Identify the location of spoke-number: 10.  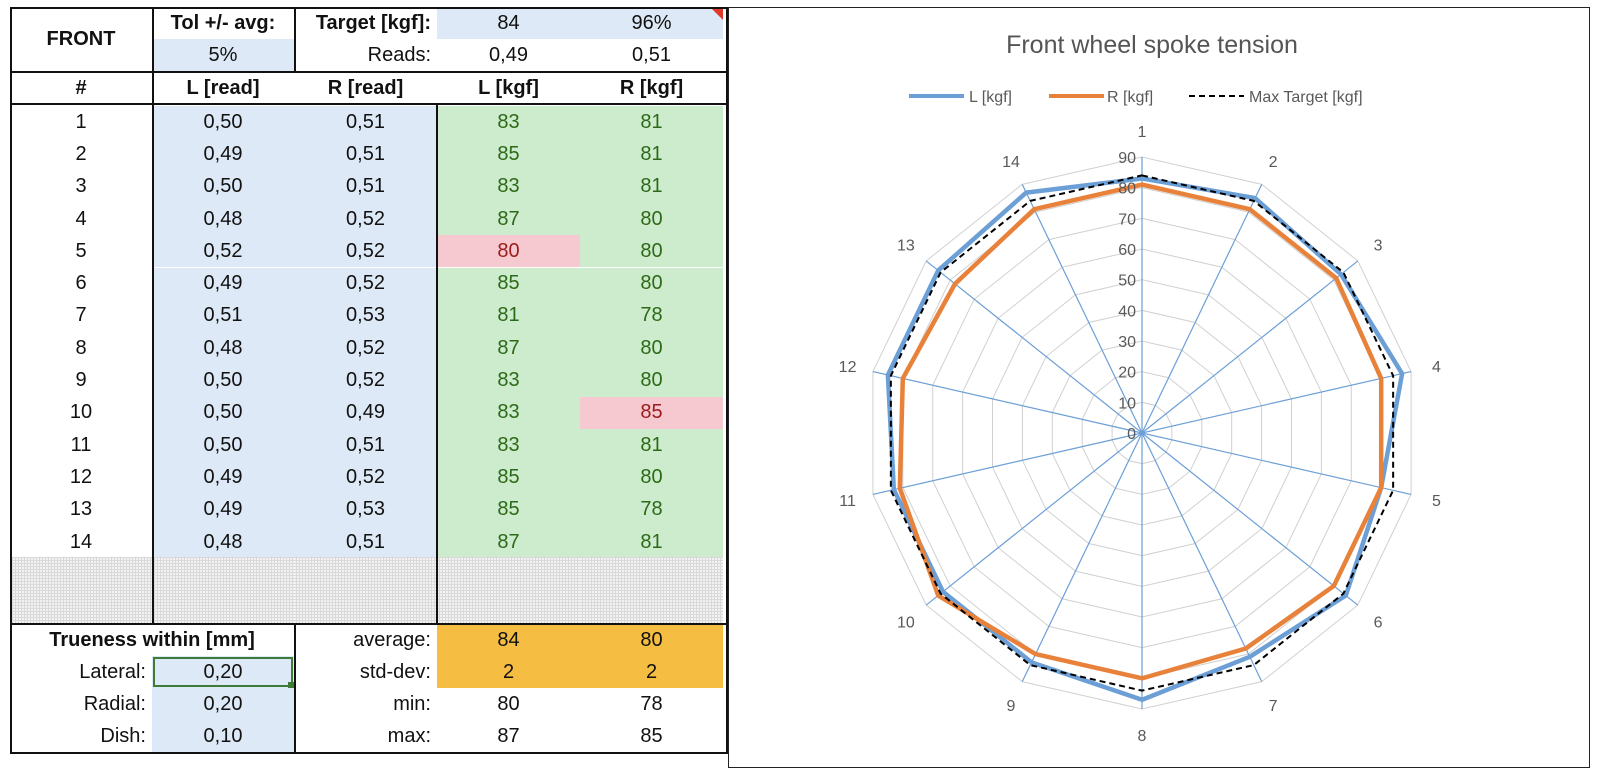
(81, 412).